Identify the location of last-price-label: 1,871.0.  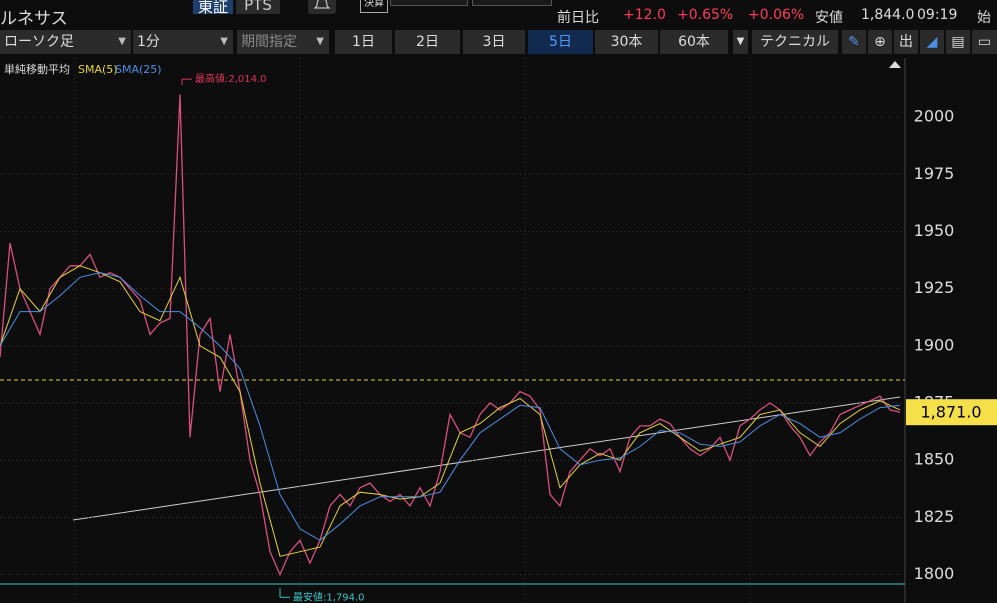
(950, 412).